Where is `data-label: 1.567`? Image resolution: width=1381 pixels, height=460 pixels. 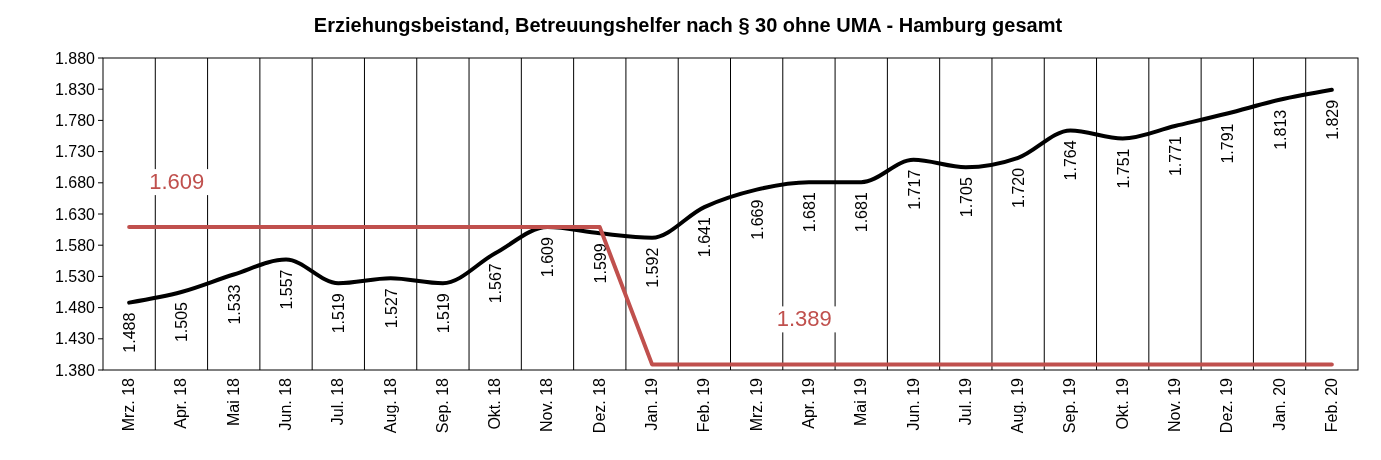 data-label: 1.567 is located at coordinates (496, 283).